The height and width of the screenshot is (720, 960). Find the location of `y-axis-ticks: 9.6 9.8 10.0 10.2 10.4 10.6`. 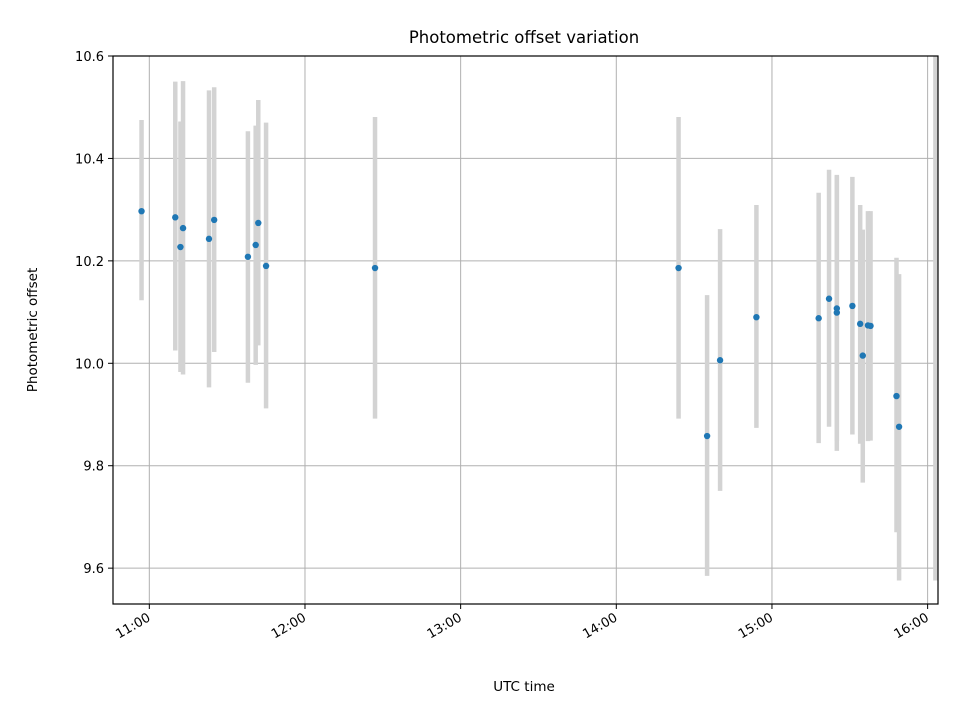

y-axis-ticks: 9.6 9.8 10.0 10.2 10.4 10.6 is located at coordinates (94, 313).